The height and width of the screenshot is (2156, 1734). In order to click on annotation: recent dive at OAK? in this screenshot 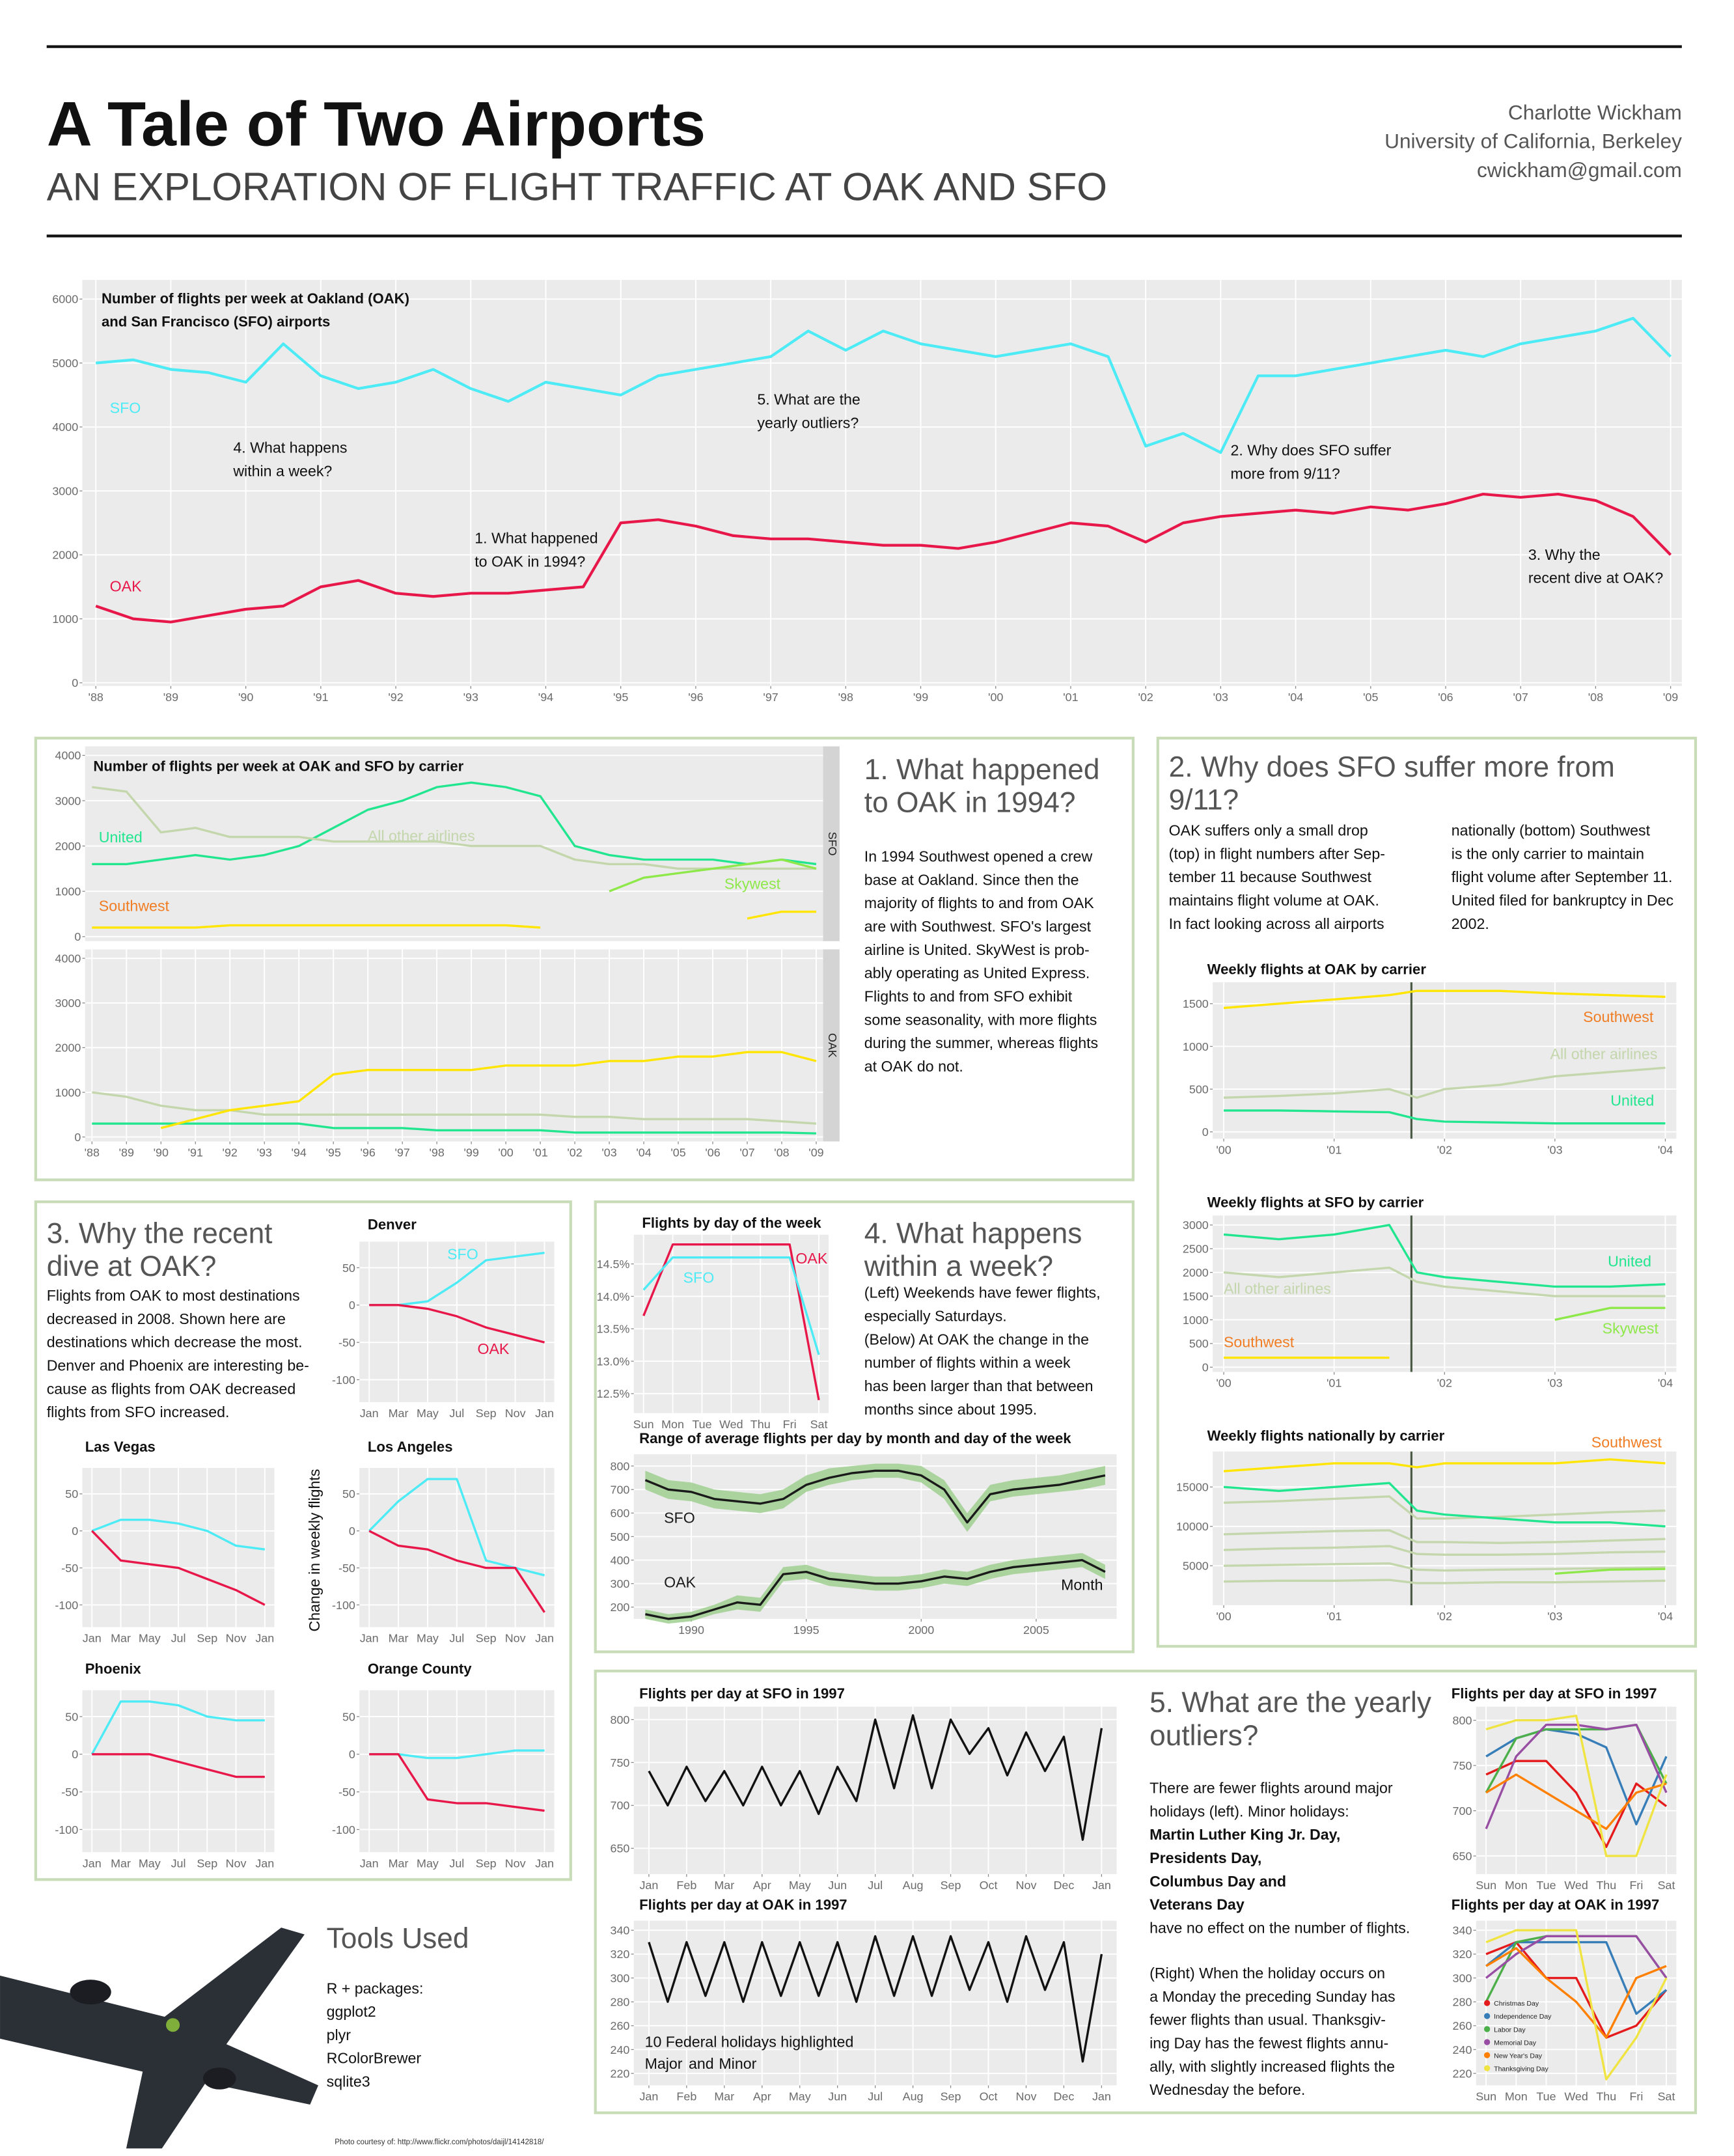, I will do `click(1595, 578)`.